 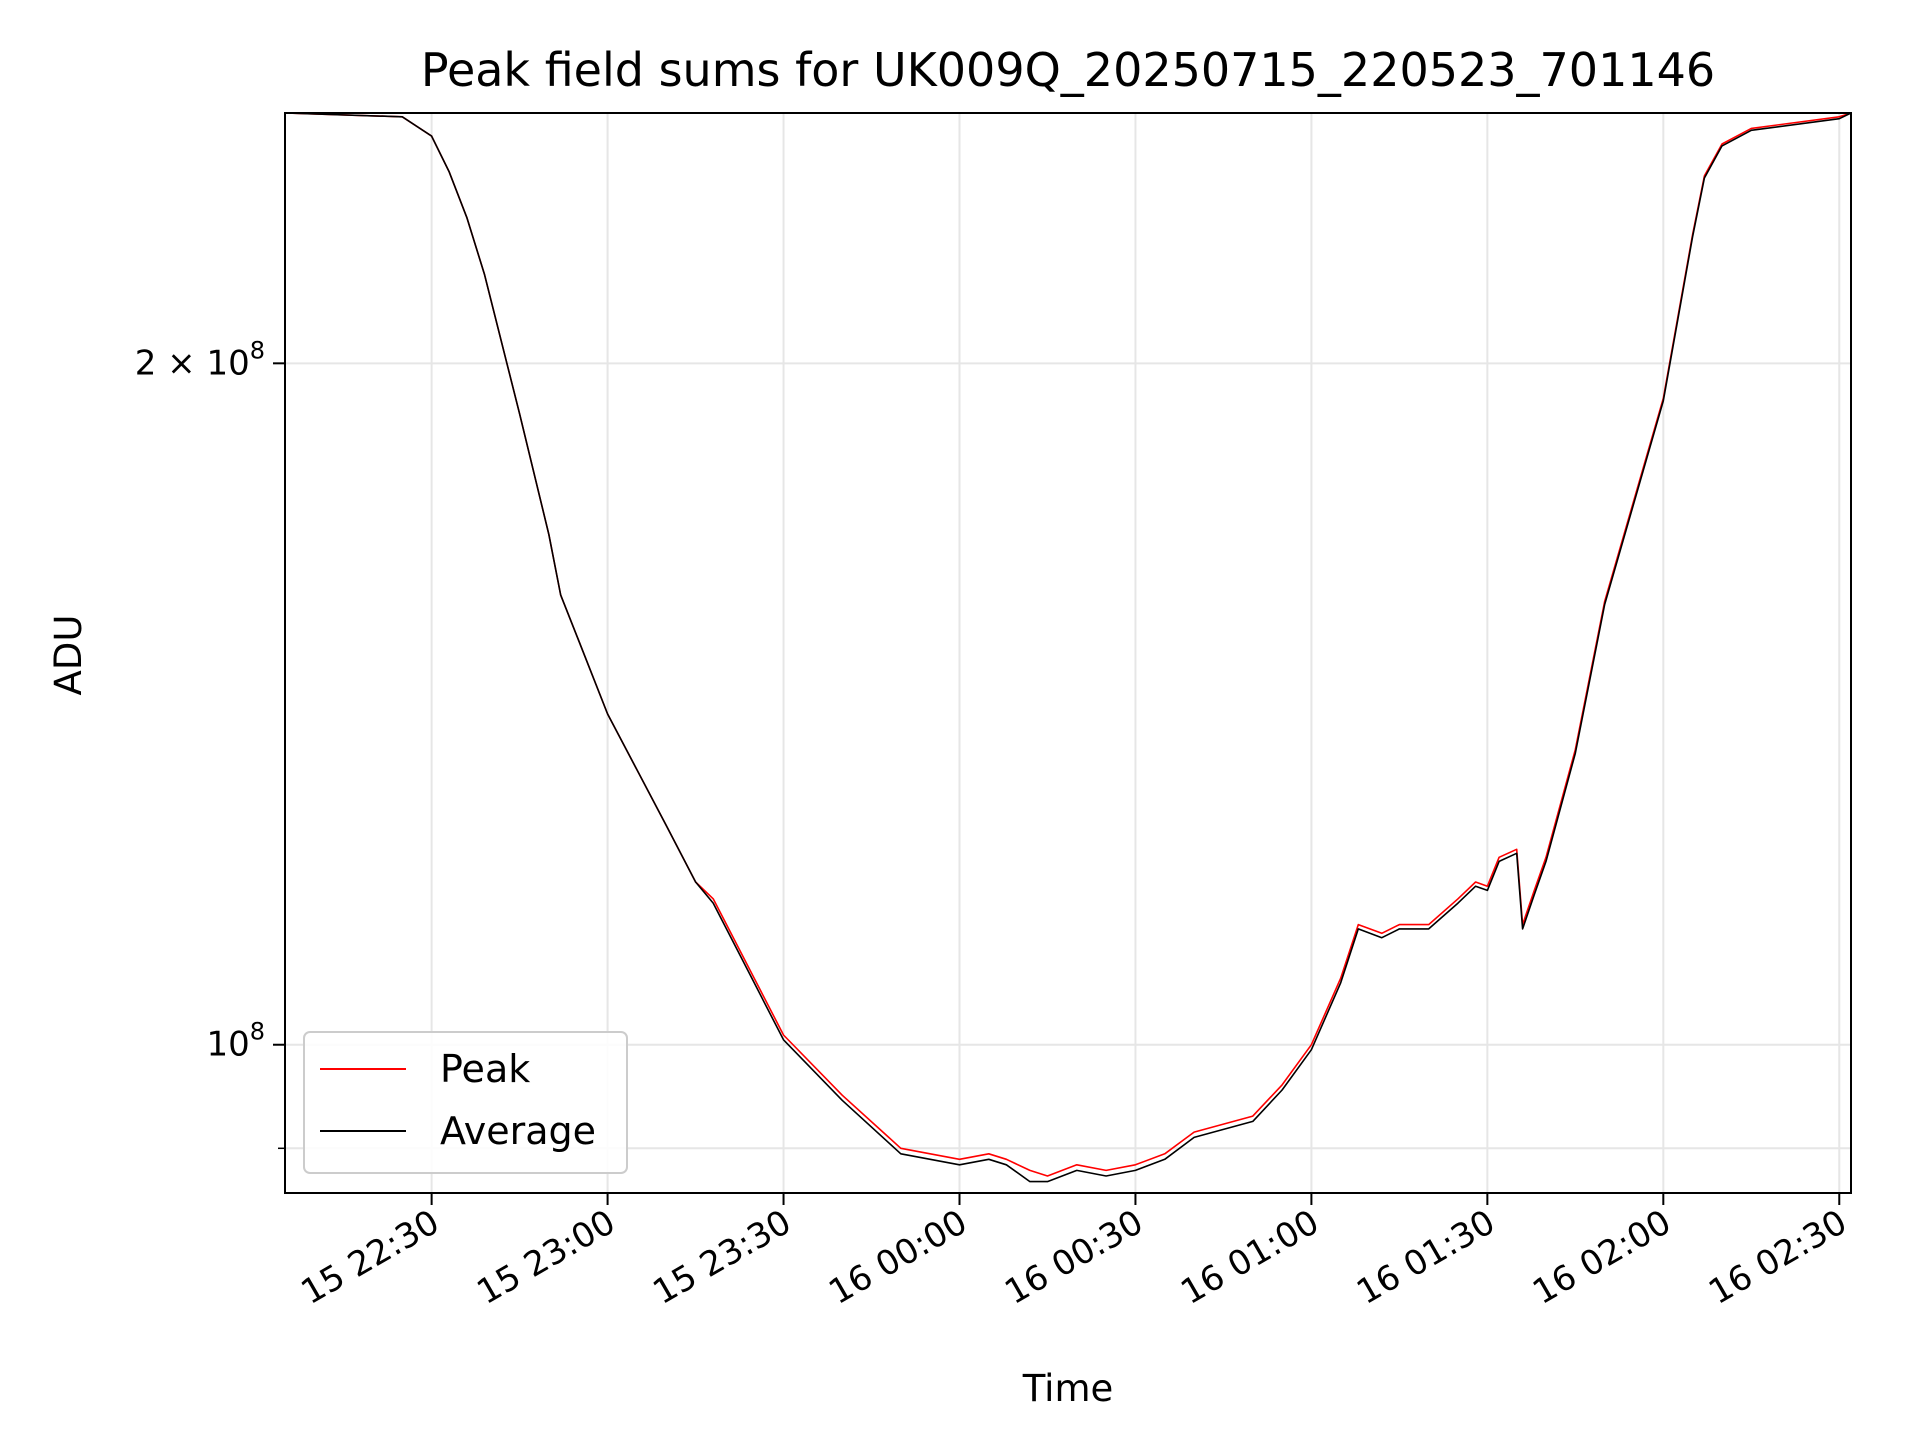 What do you see at coordinates (68, 655) in the screenshot?
I see `y-axis-label: ADU` at bounding box center [68, 655].